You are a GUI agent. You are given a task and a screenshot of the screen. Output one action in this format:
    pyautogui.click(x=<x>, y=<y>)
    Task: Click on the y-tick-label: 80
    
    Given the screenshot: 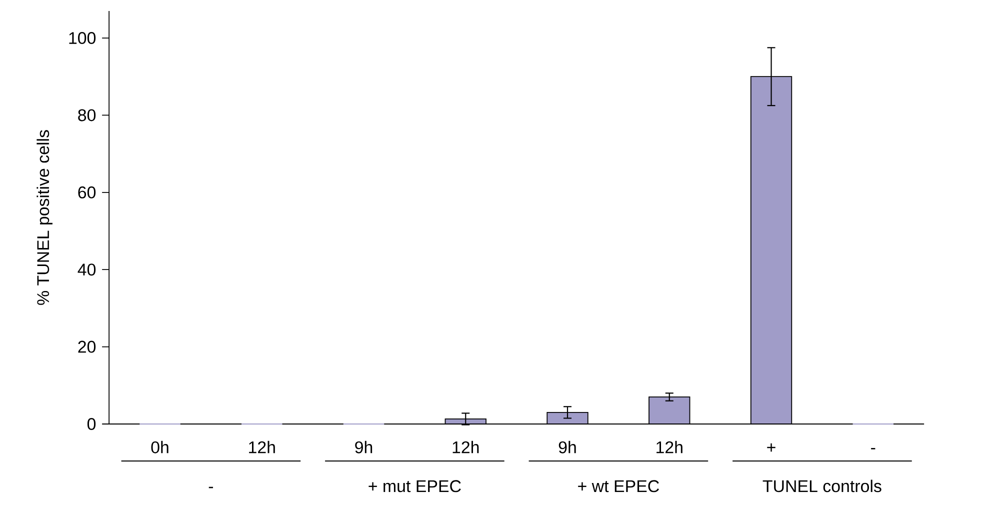 What is the action you would take?
    pyautogui.click(x=87, y=115)
    